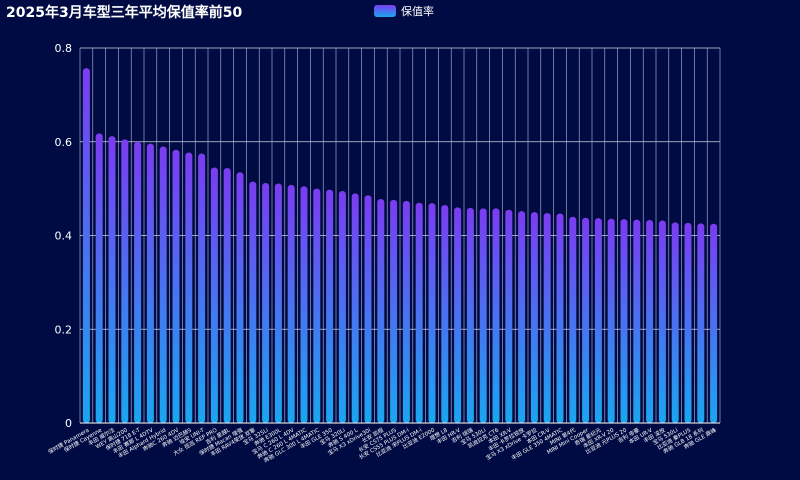  Describe the element at coordinates (124, 13) in the screenshot. I see `chart-title: 2025年3月车型三年平均保值率前50` at that location.